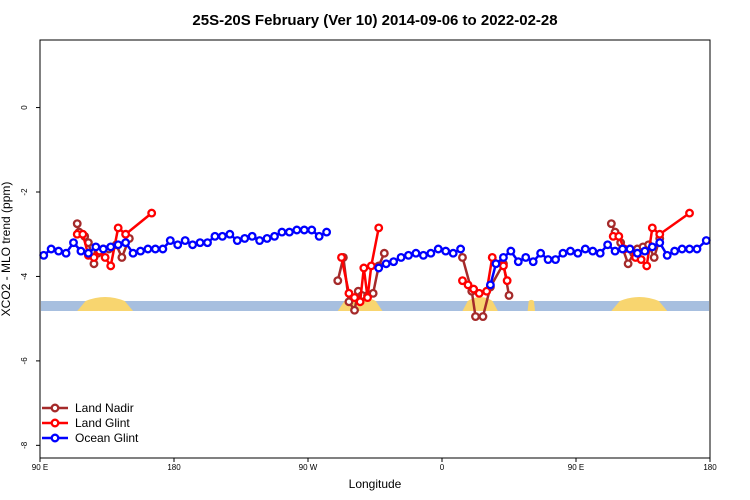  Describe the element at coordinates (24, 107) in the screenshot. I see `y-tick-label-0: 0` at that location.